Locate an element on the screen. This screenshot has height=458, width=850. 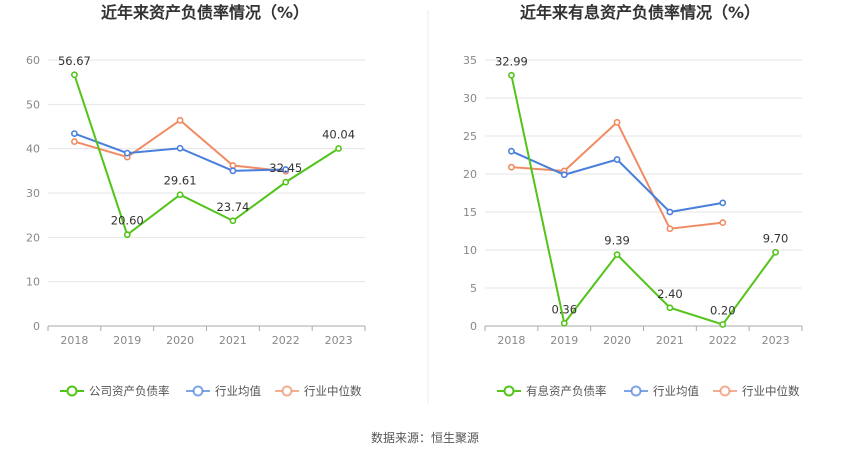
data-label: 2.40 is located at coordinates (670, 294).